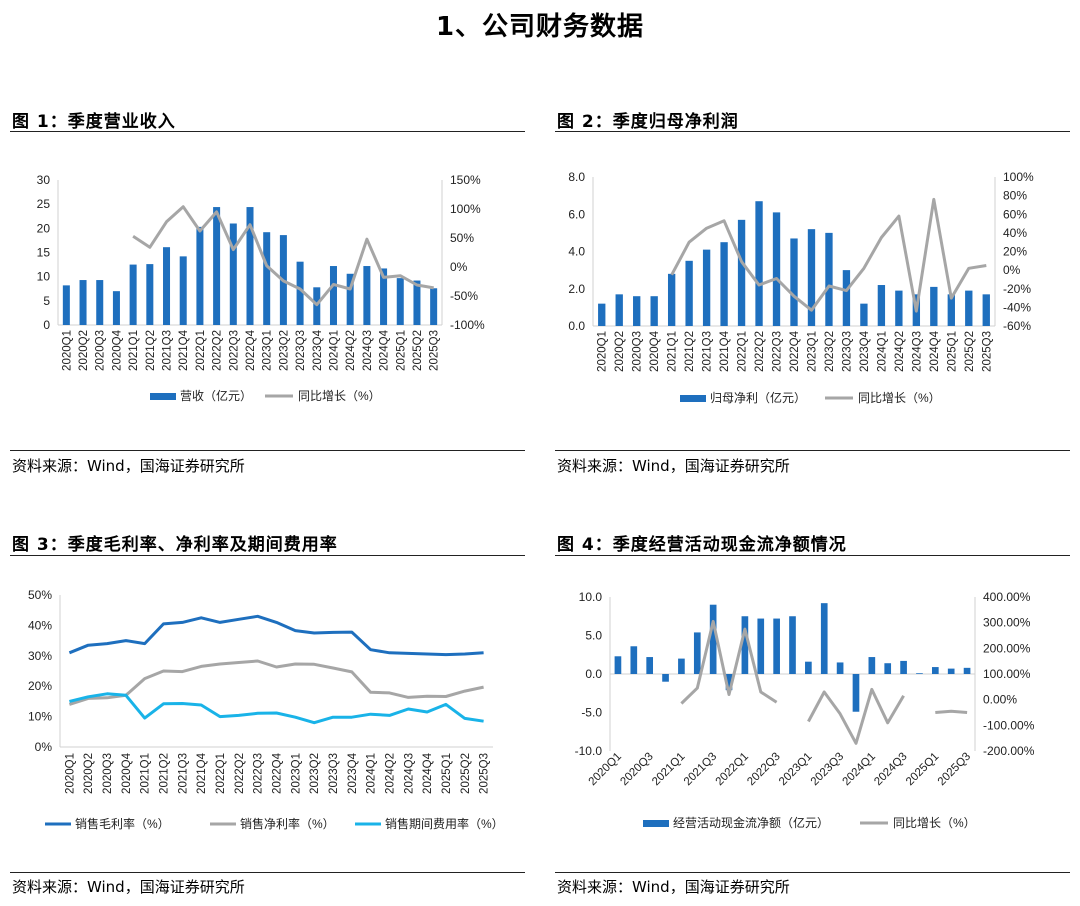  I want to click on right-axis-tick-label: 150%, so click(465, 180).